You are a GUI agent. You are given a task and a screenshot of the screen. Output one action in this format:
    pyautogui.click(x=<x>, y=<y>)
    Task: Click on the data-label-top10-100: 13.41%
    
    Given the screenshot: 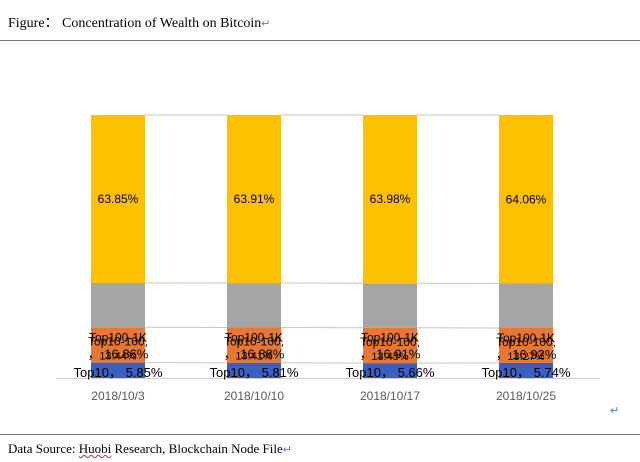 What is the action you would take?
    pyautogui.click(x=254, y=357)
    